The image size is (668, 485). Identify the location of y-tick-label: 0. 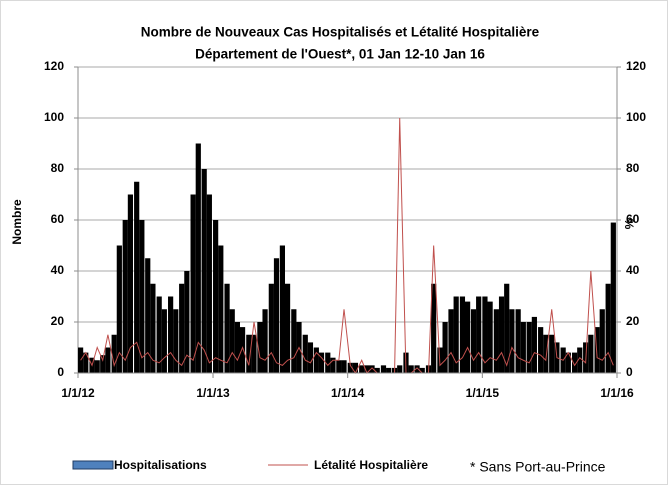
(60, 372).